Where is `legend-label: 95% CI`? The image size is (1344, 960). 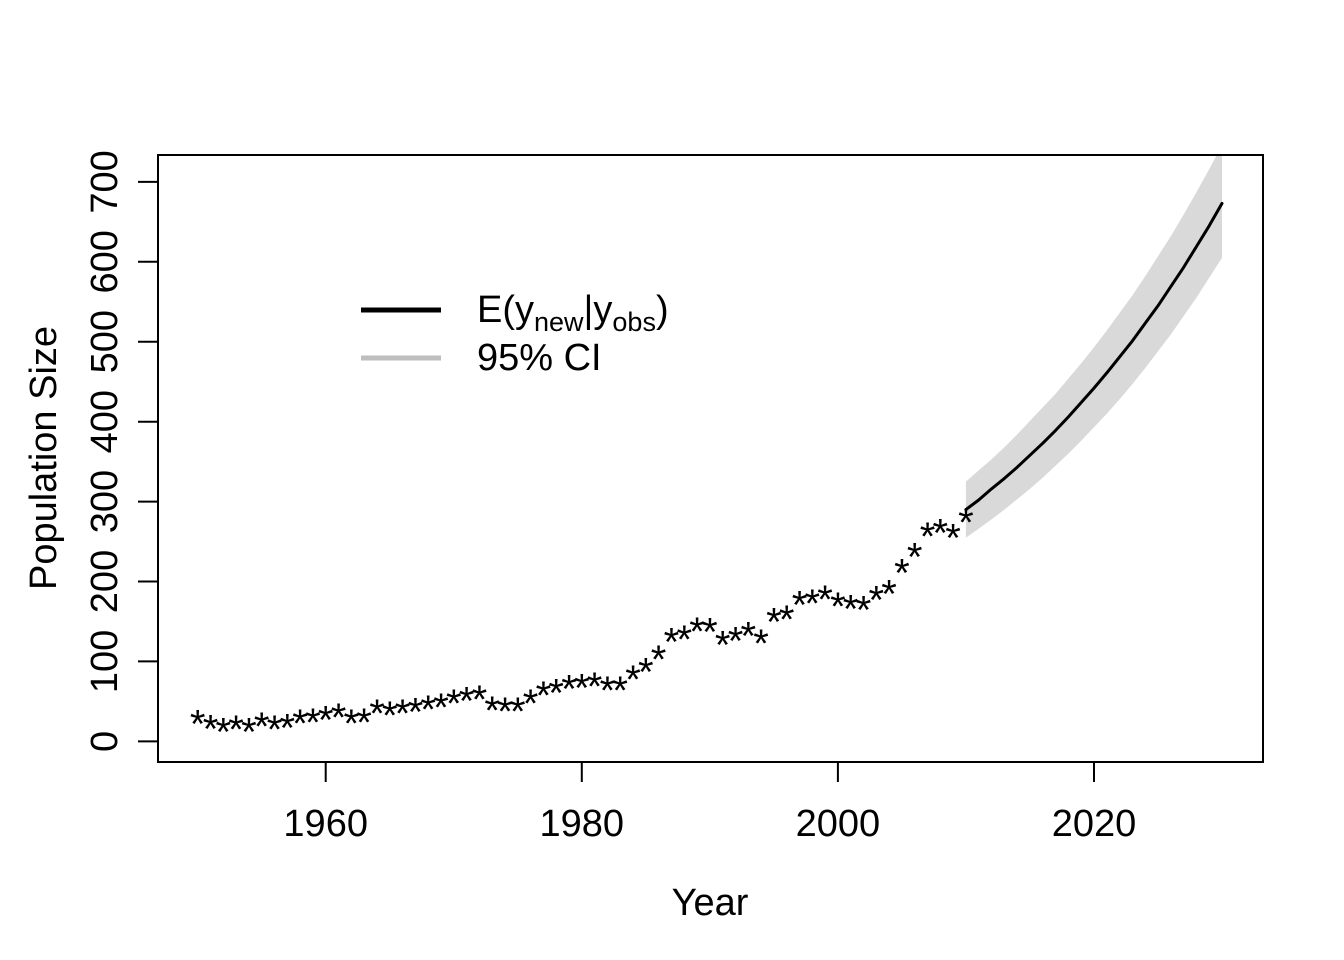 legend-label: 95% CI is located at coordinates (539, 358).